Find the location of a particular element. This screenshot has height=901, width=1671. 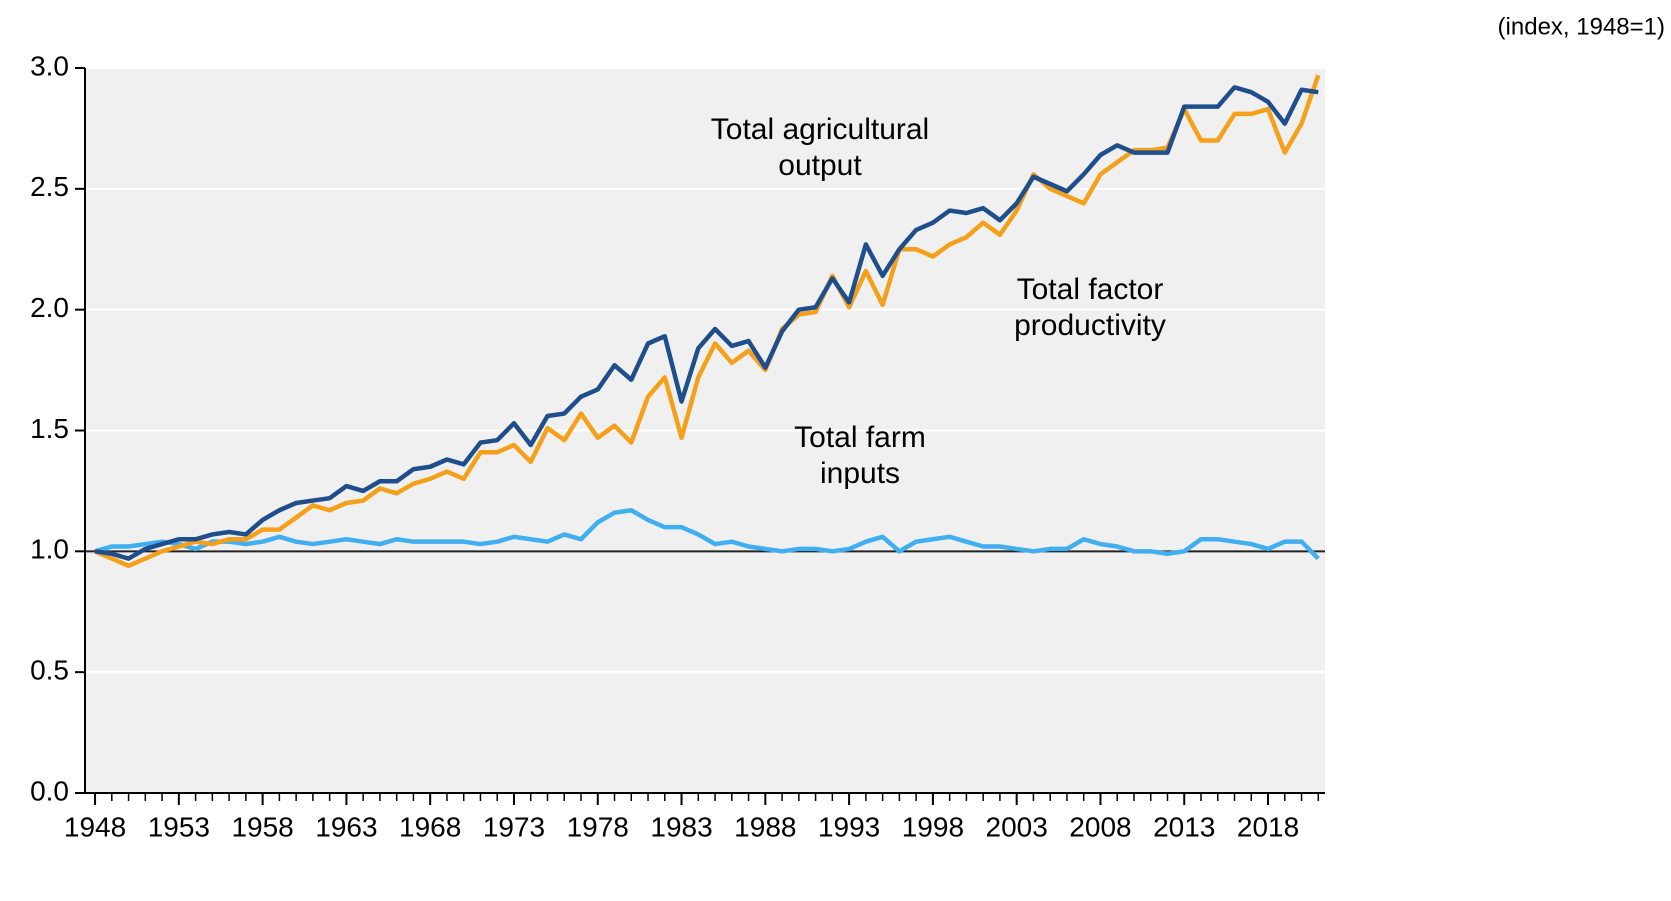

x-tick-label: 1998 is located at coordinates (933, 826).